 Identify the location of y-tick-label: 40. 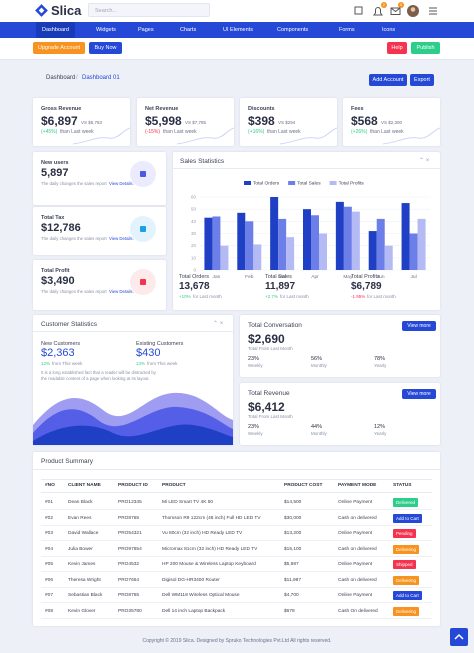
(194, 221).